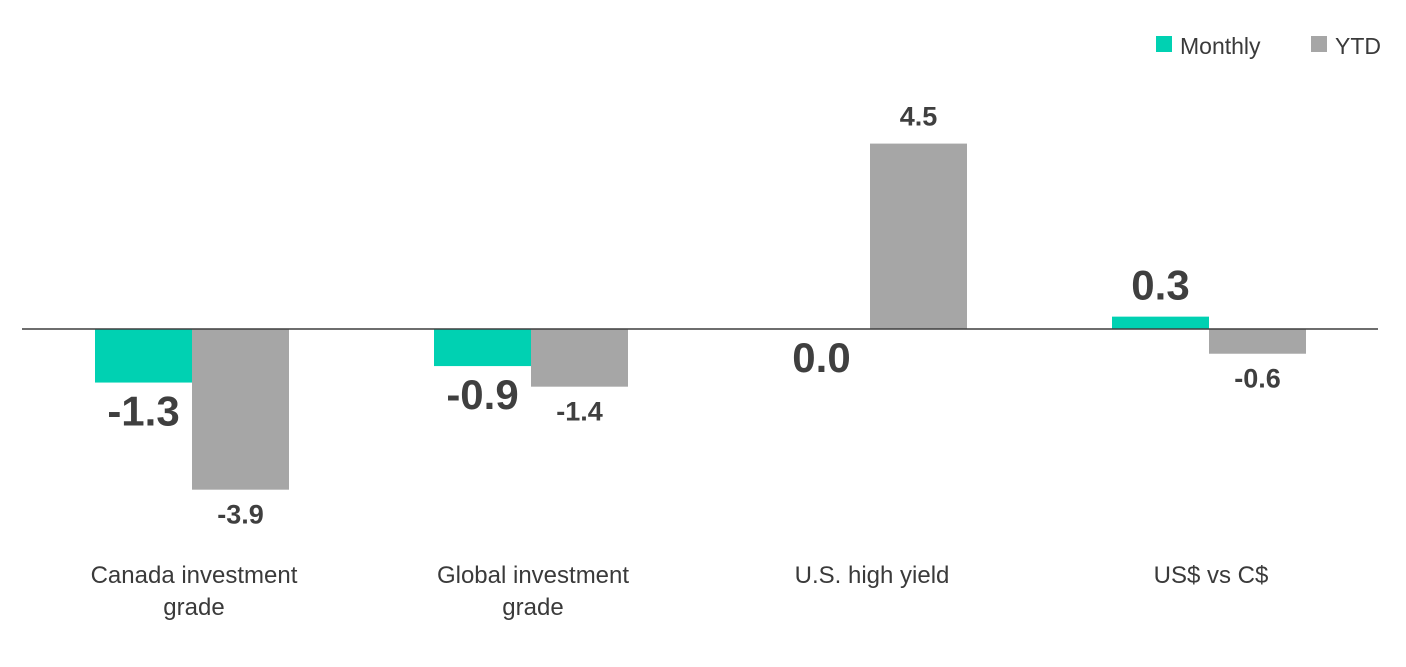 The height and width of the screenshot is (667, 1406). Describe the element at coordinates (533, 575) in the screenshot. I see `category-label-line: Global investment` at that location.